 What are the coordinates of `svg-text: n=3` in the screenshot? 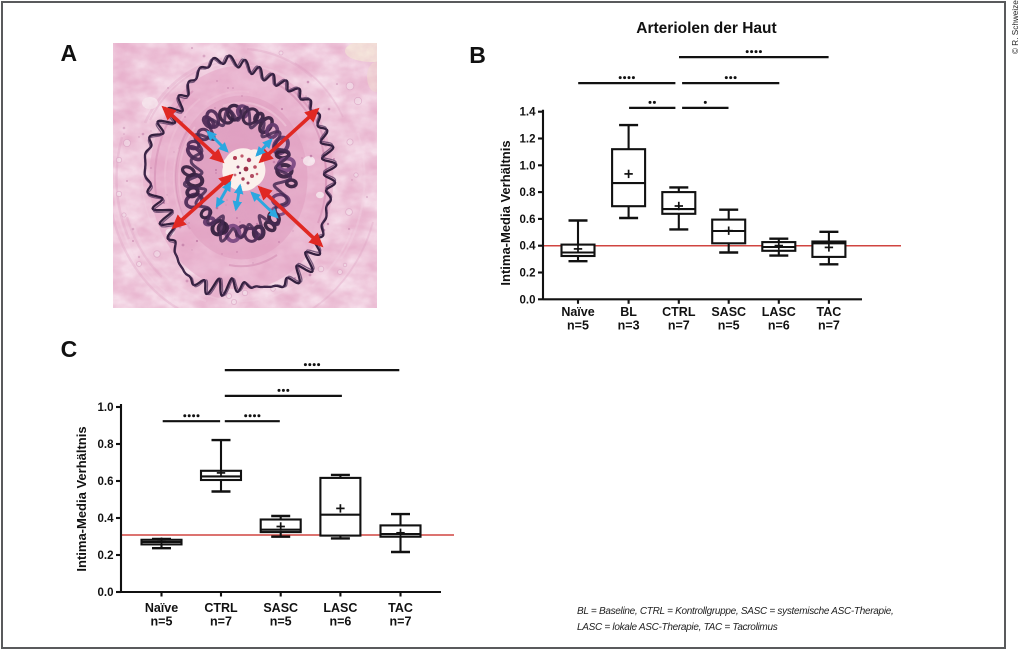 It's located at (629, 326).